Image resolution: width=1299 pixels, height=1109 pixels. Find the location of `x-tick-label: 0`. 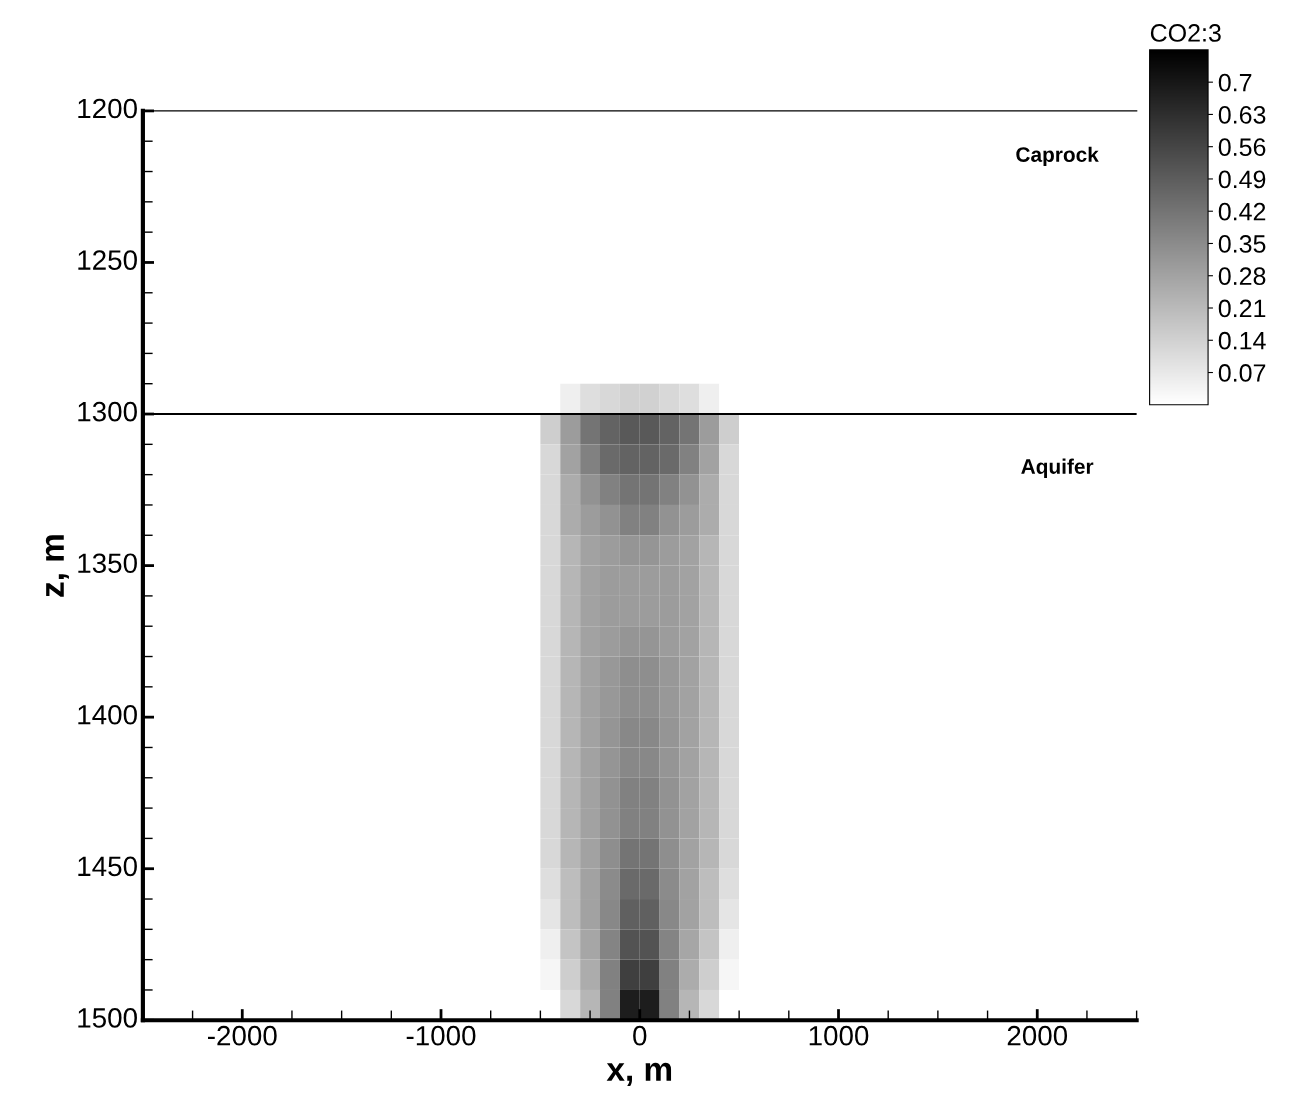

x-tick-label: 0 is located at coordinates (640, 1035).